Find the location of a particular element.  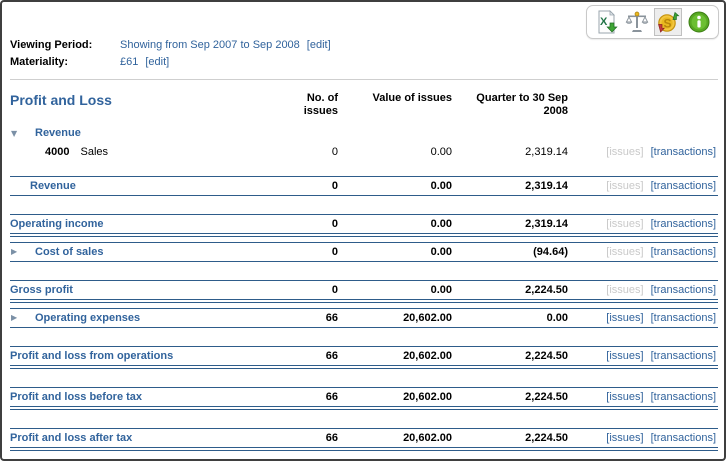

info-icon is located at coordinates (699, 22).